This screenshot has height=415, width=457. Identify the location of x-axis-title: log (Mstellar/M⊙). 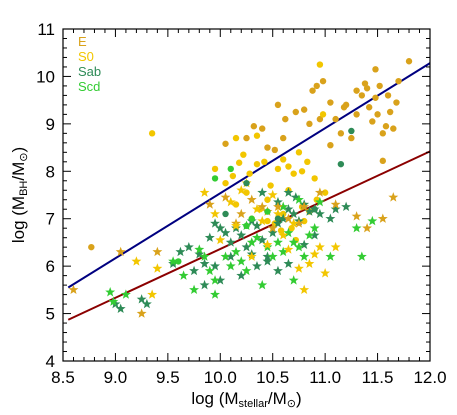
(246, 399).